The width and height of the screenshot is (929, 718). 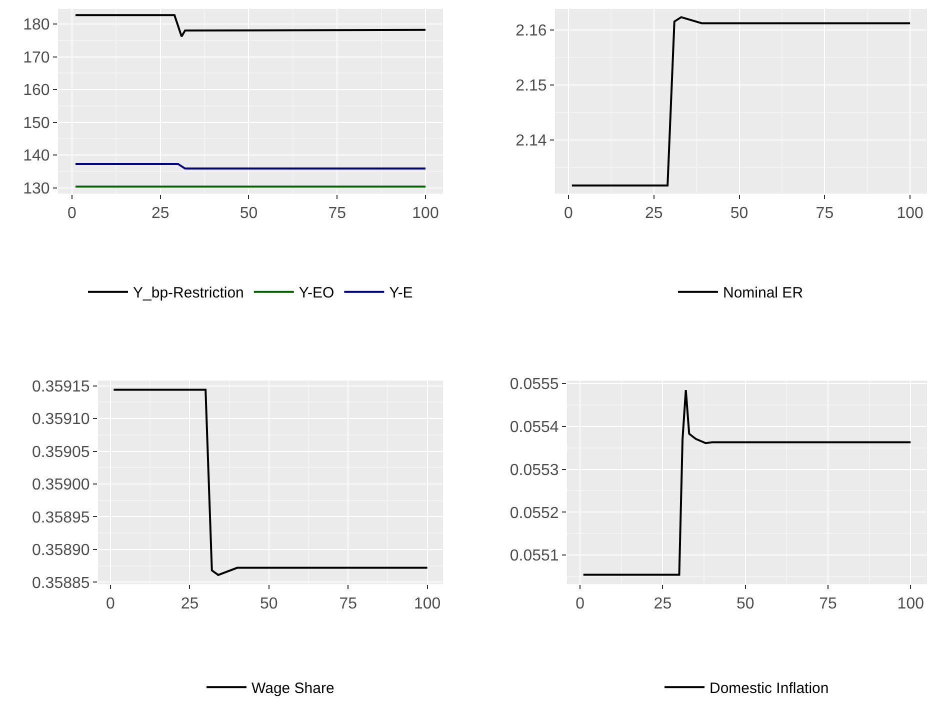 I want to click on y-tick-label: 180, so click(x=36, y=25).